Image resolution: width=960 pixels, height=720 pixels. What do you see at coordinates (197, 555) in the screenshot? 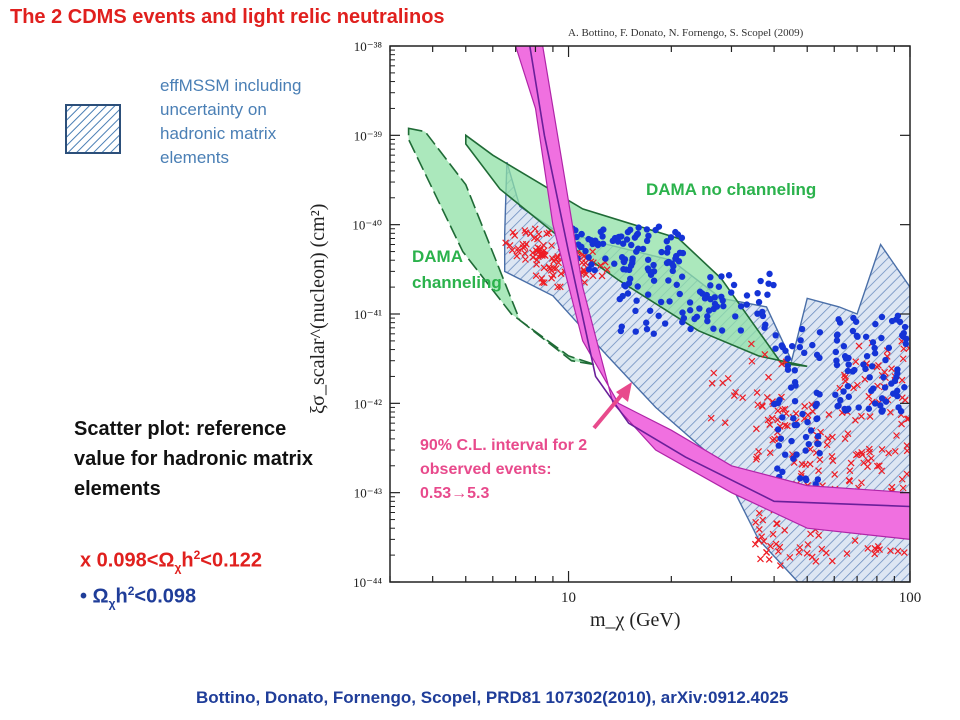
I see `legend-red-sup: 2` at bounding box center [197, 555].